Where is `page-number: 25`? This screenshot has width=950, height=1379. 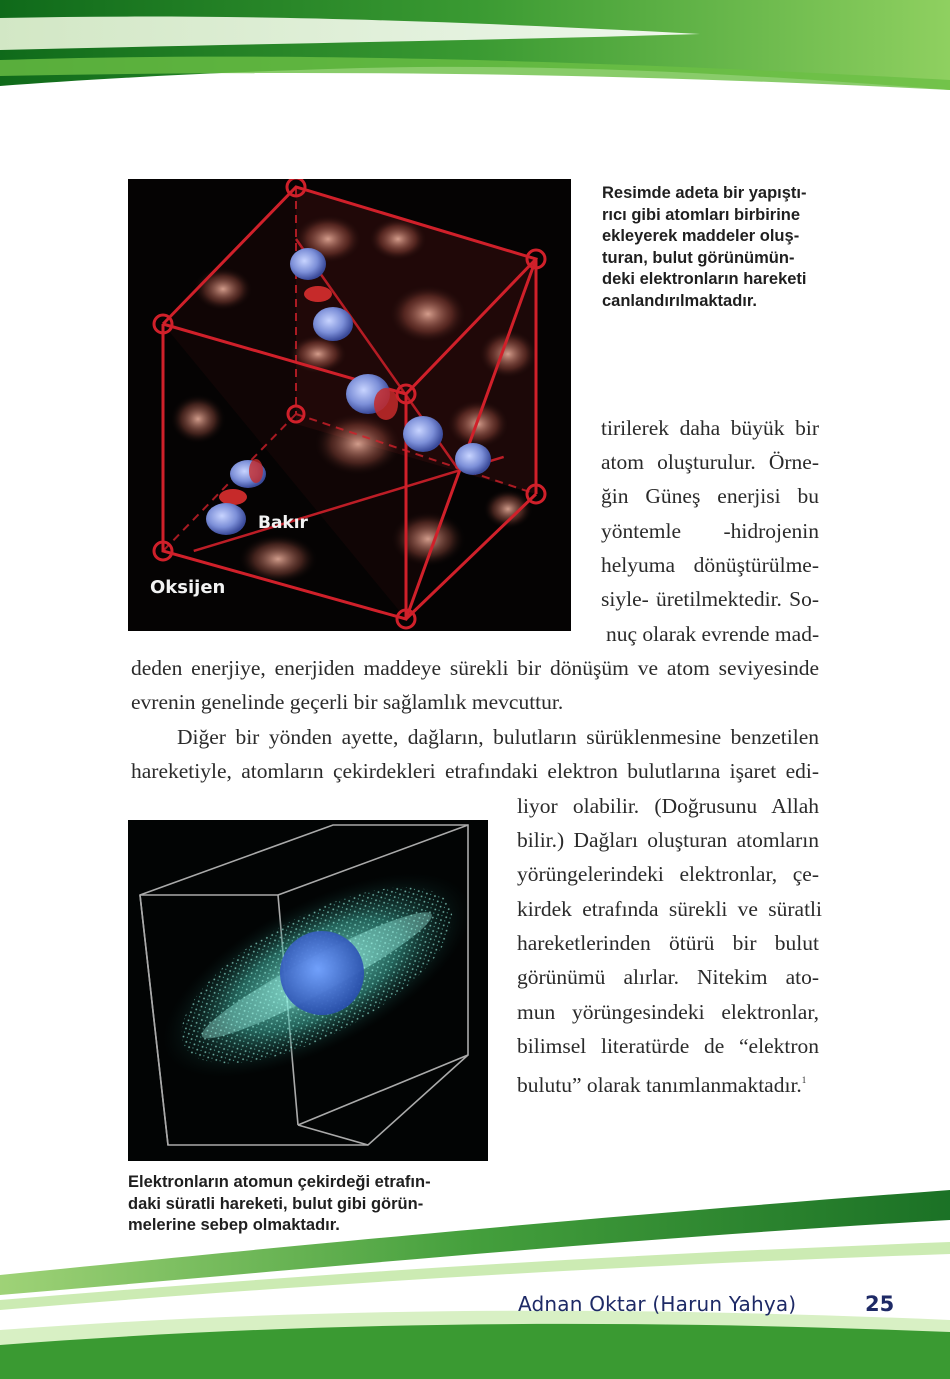 page-number: 25 is located at coordinates (880, 1304).